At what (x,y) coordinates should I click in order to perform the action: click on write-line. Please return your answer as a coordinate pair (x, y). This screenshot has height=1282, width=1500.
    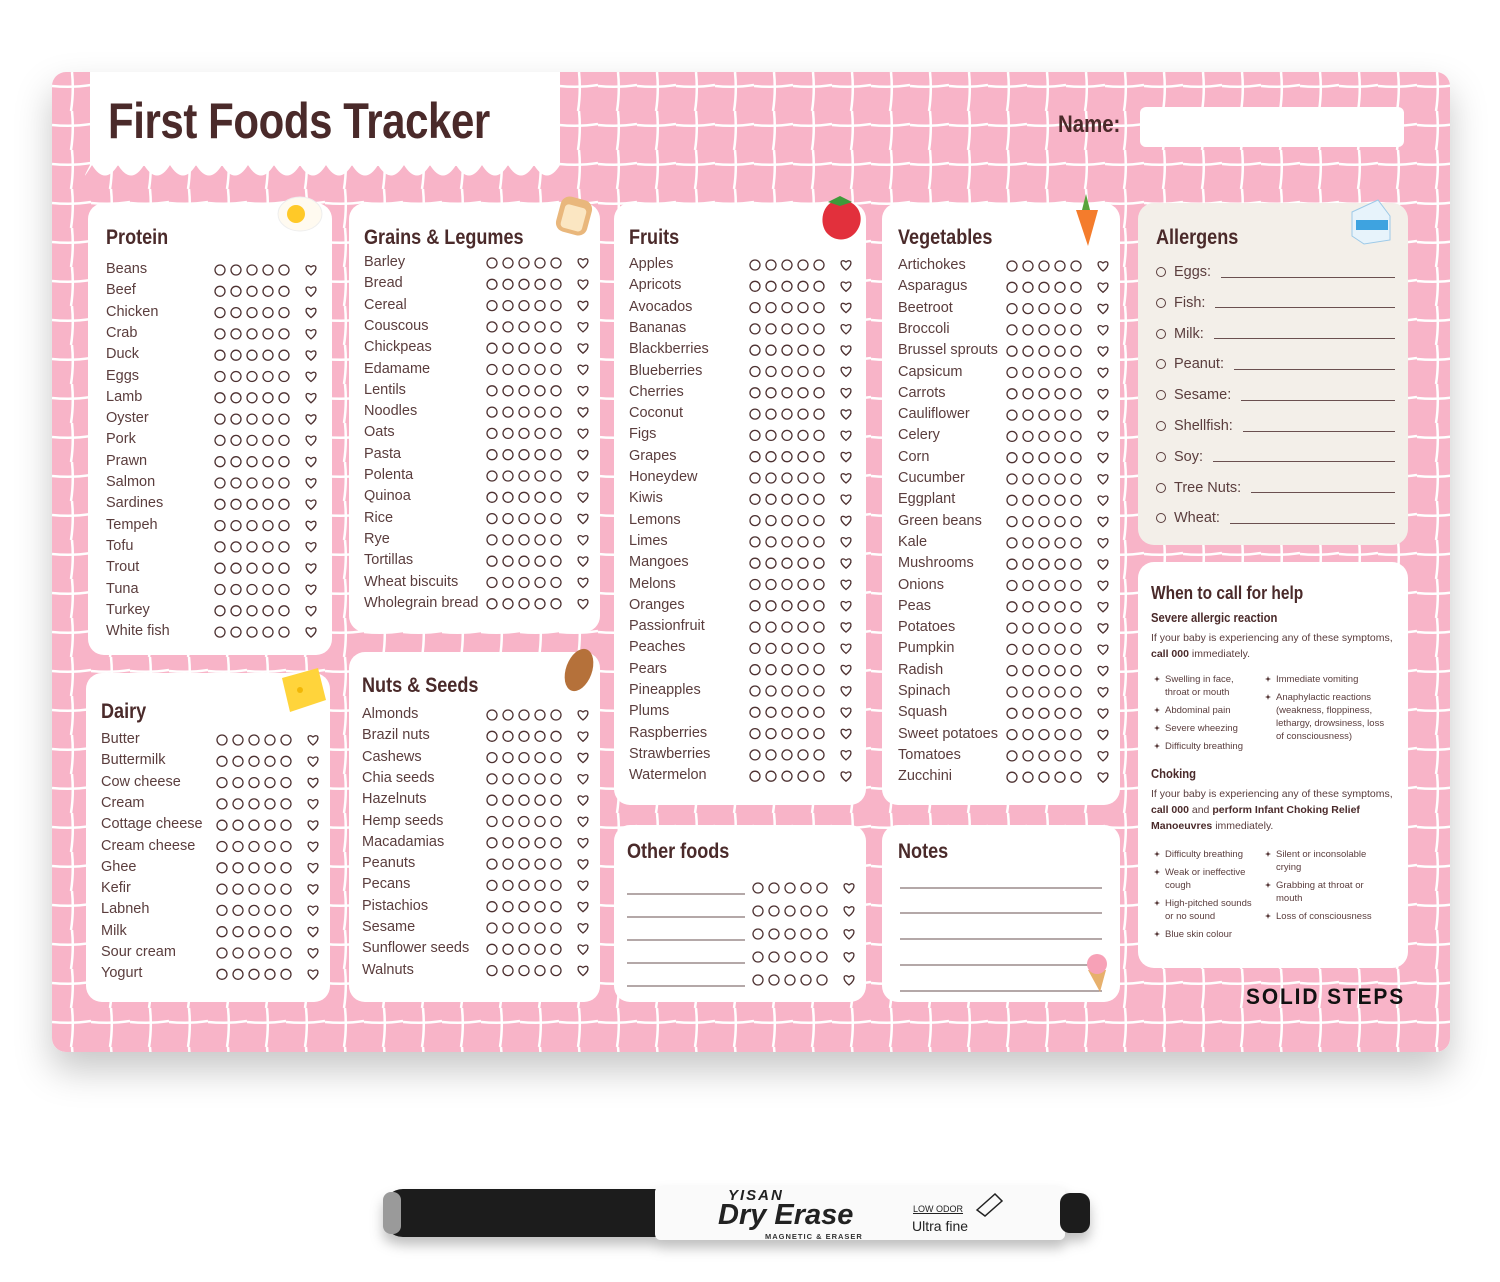
    Looking at the image, I should click on (1323, 488).